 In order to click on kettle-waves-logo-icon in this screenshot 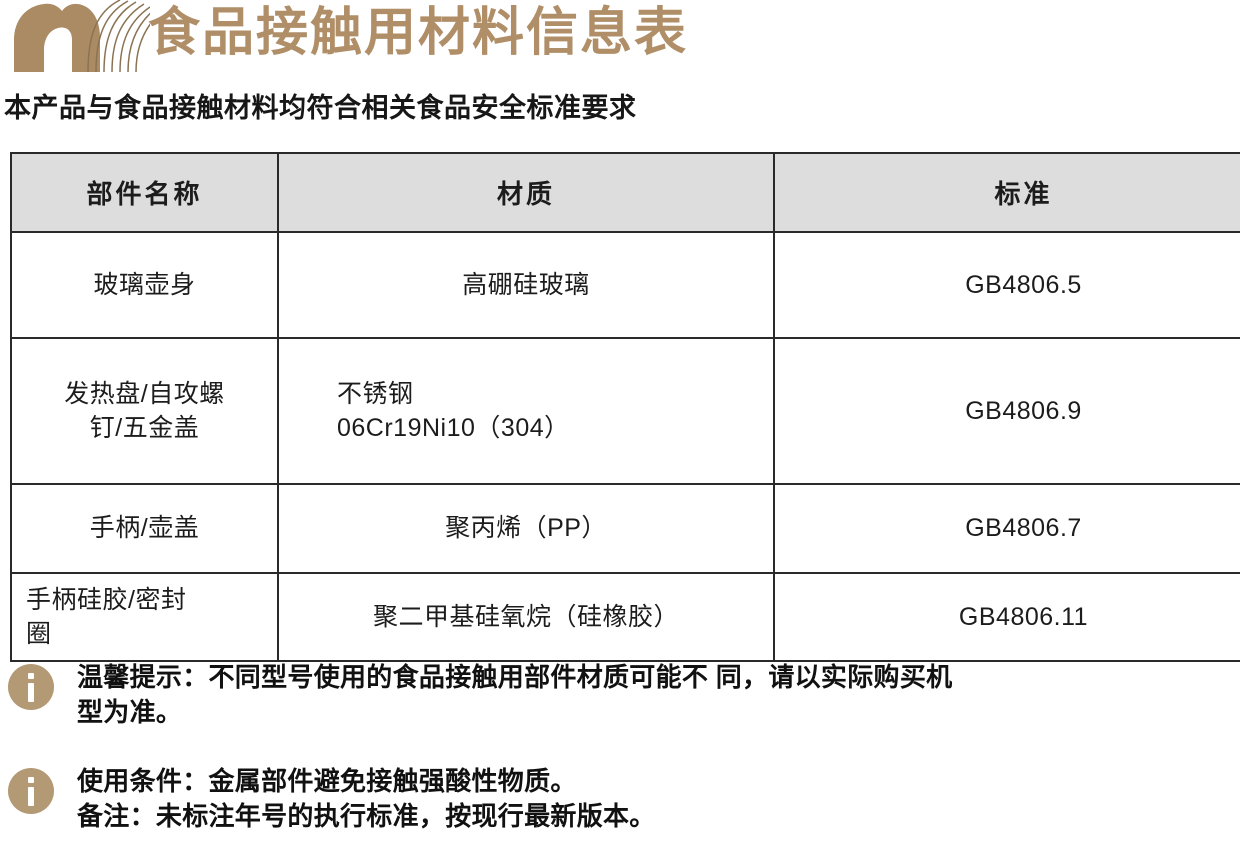, I will do `click(80, 36)`.